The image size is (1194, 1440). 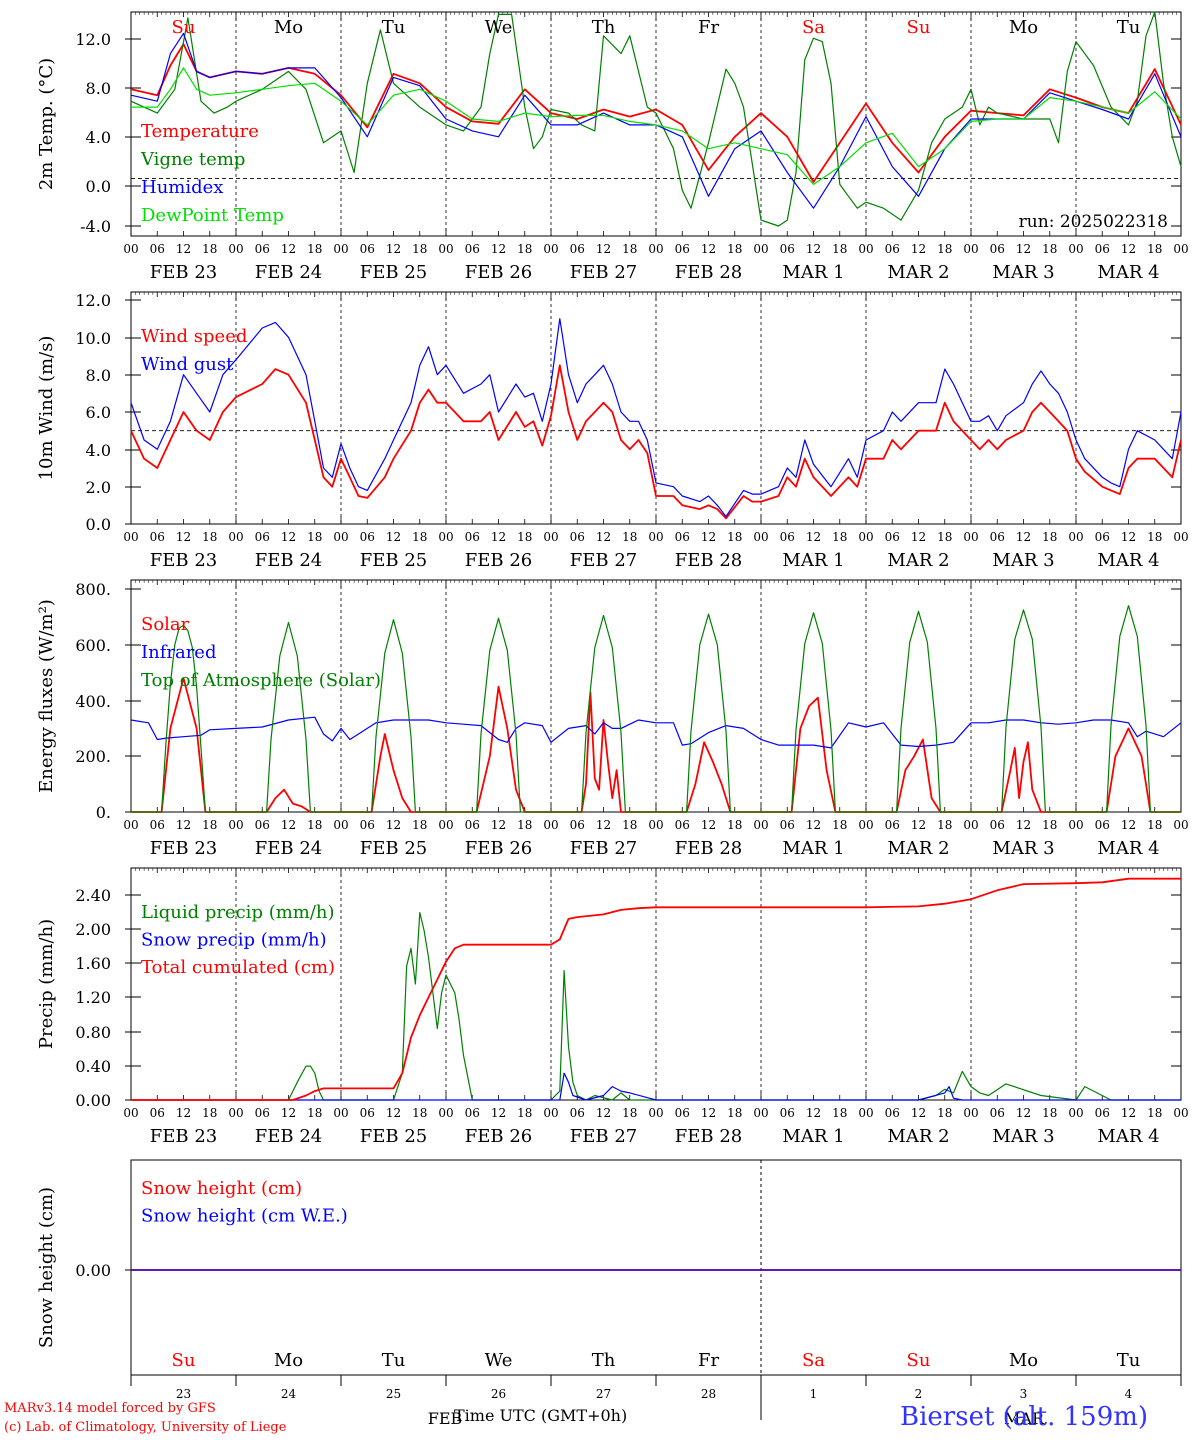 What do you see at coordinates (165, 624) in the screenshot?
I see `legend-entry: Solar` at bounding box center [165, 624].